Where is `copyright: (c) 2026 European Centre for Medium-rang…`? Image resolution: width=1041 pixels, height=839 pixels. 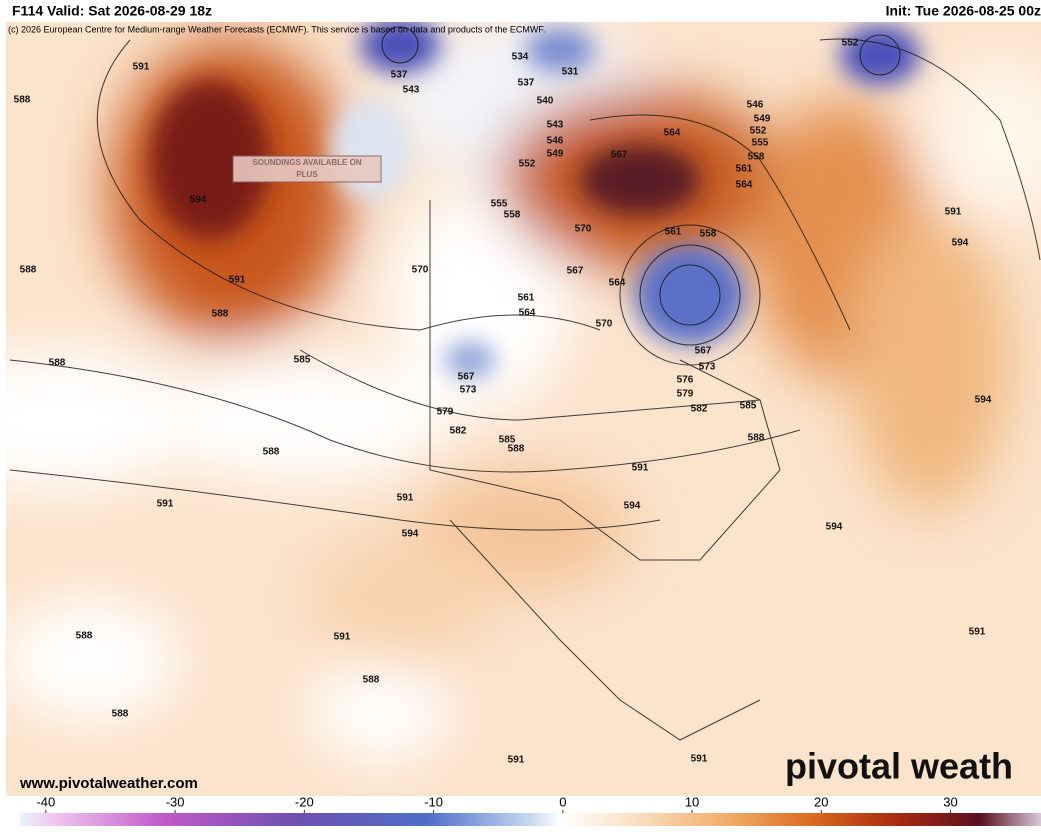 copyright: (c) 2026 European Centre for Medium-rang… is located at coordinates (276, 29).